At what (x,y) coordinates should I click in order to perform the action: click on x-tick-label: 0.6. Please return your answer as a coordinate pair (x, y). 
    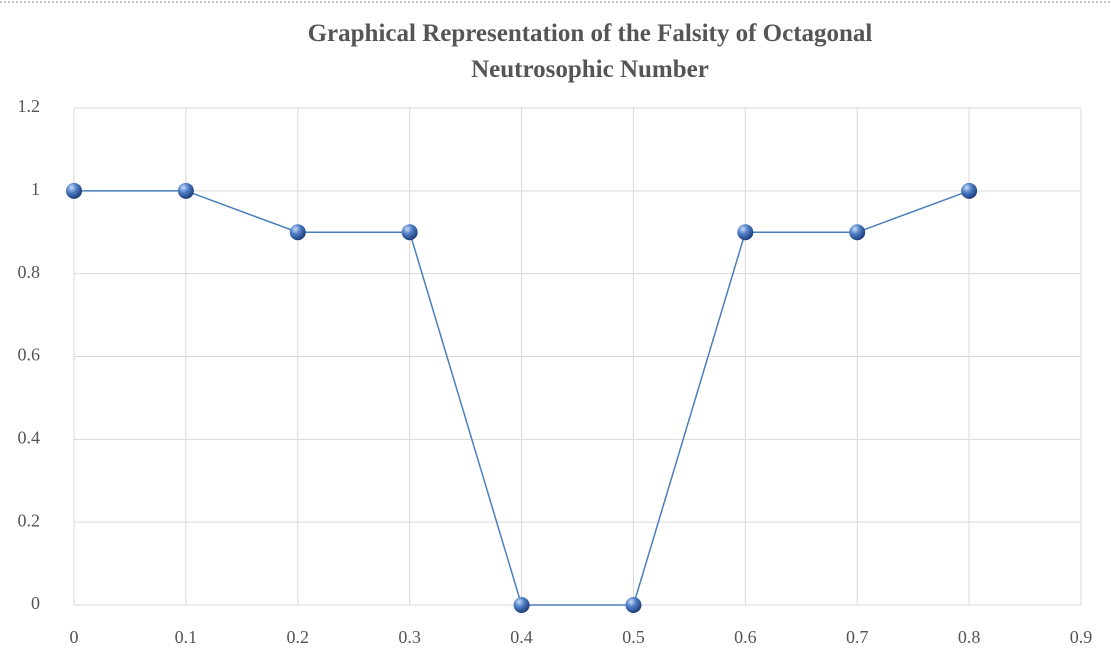
    Looking at the image, I should click on (745, 637).